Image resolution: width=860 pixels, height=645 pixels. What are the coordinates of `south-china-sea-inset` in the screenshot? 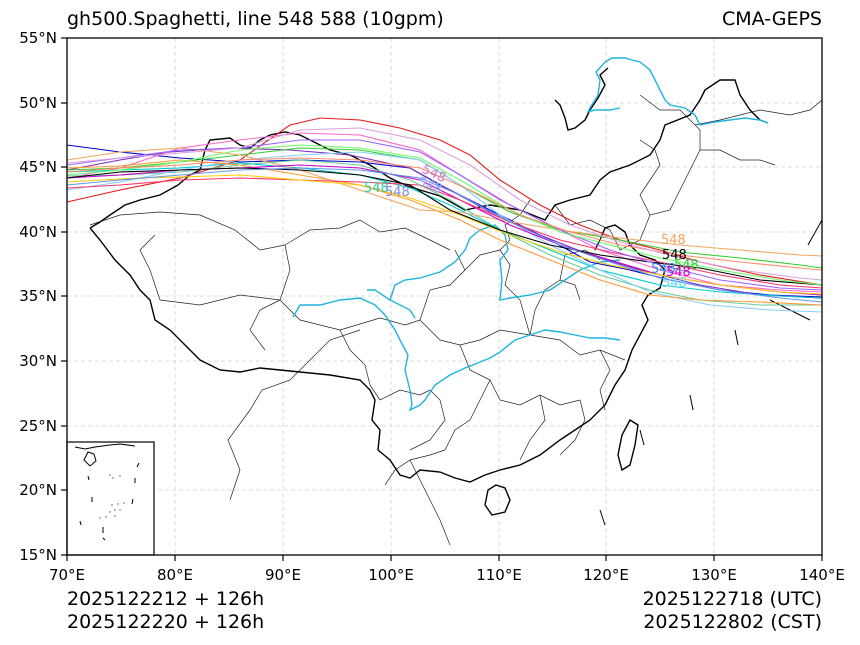 It's located at (110, 498).